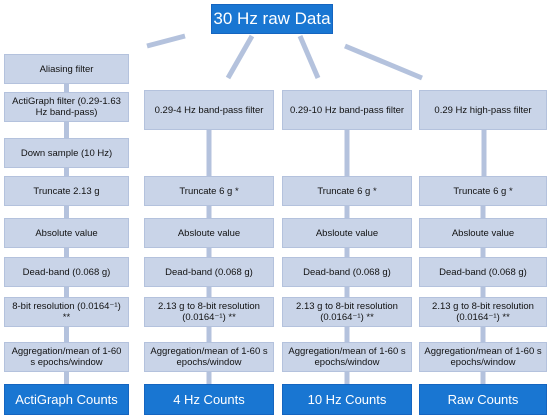  What do you see at coordinates (66, 191) in the screenshot?
I see `step-box: Truncate 2.13 g` at bounding box center [66, 191].